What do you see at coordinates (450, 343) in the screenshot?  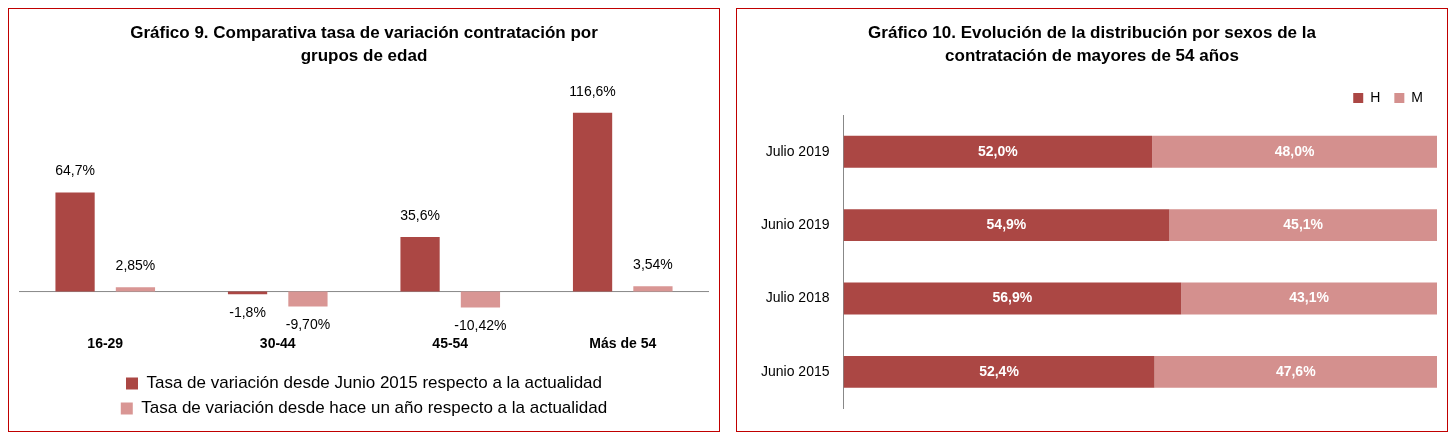 I see `x-tick-label: 45-54` at bounding box center [450, 343].